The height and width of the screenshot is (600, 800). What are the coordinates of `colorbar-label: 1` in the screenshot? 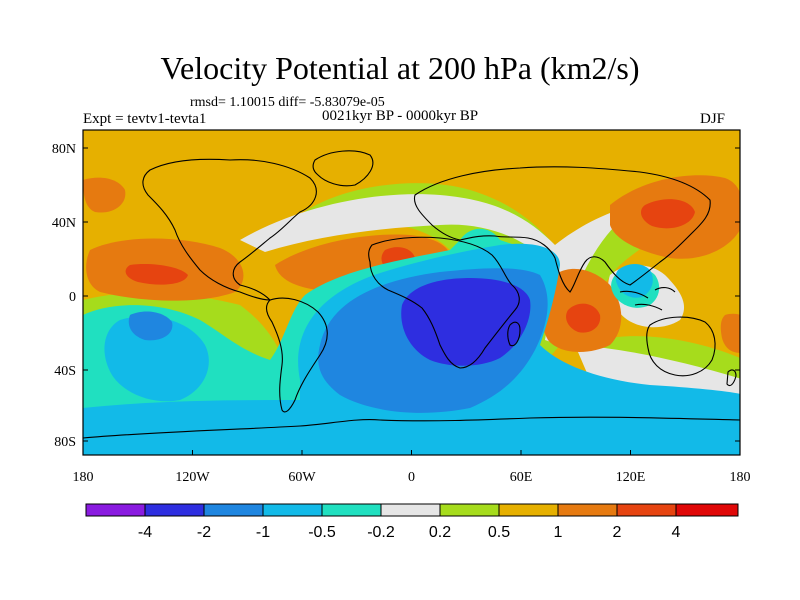 It's located at (558, 532).